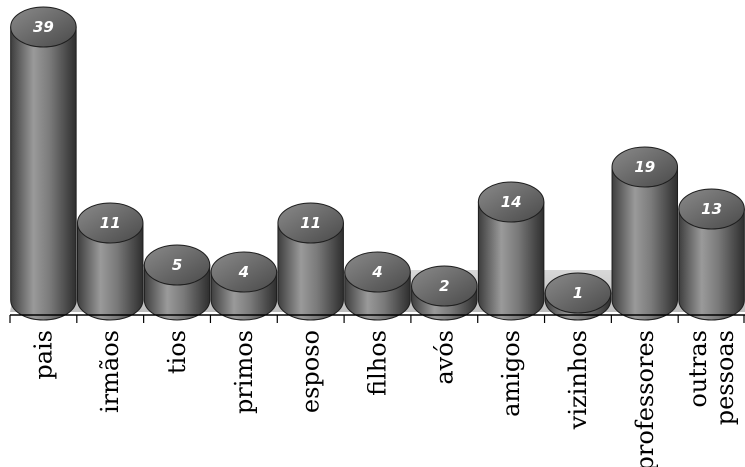 This screenshot has width=745, height=467. I want to click on x-tick-label: esposo, so click(311, 371).